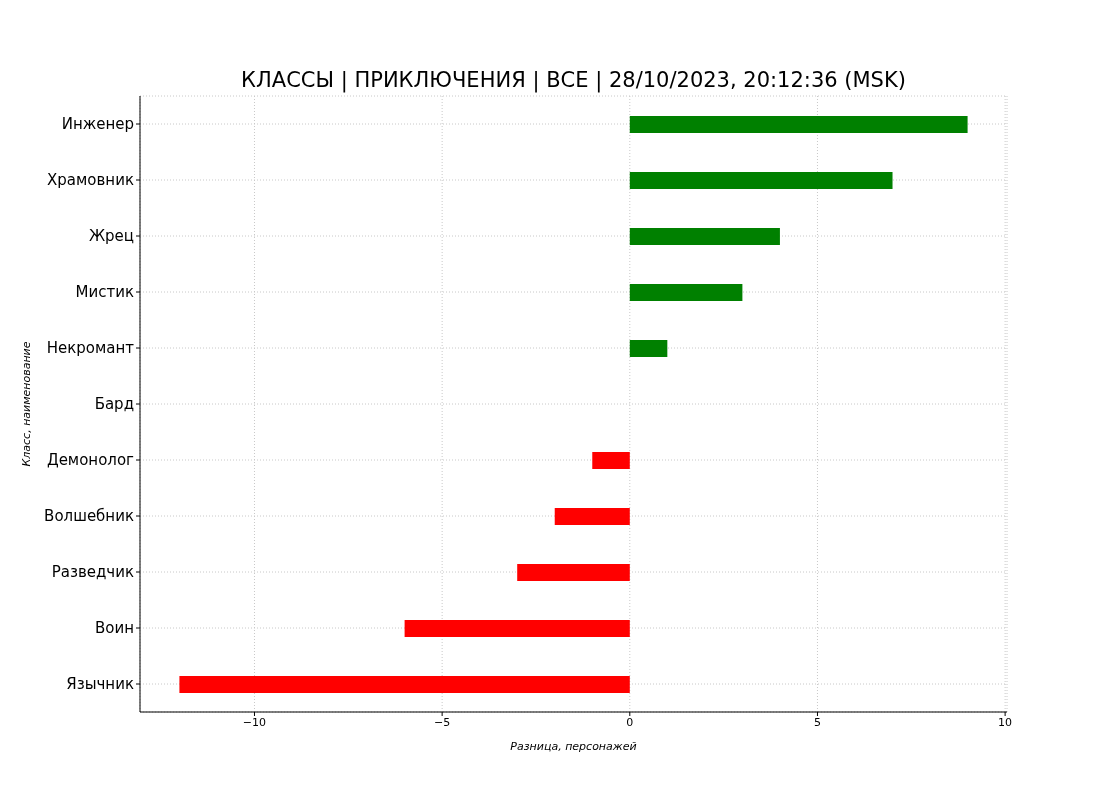 The image size is (1120, 800). What do you see at coordinates (817, 722) in the screenshot?
I see `x-tick-label: 5` at bounding box center [817, 722].